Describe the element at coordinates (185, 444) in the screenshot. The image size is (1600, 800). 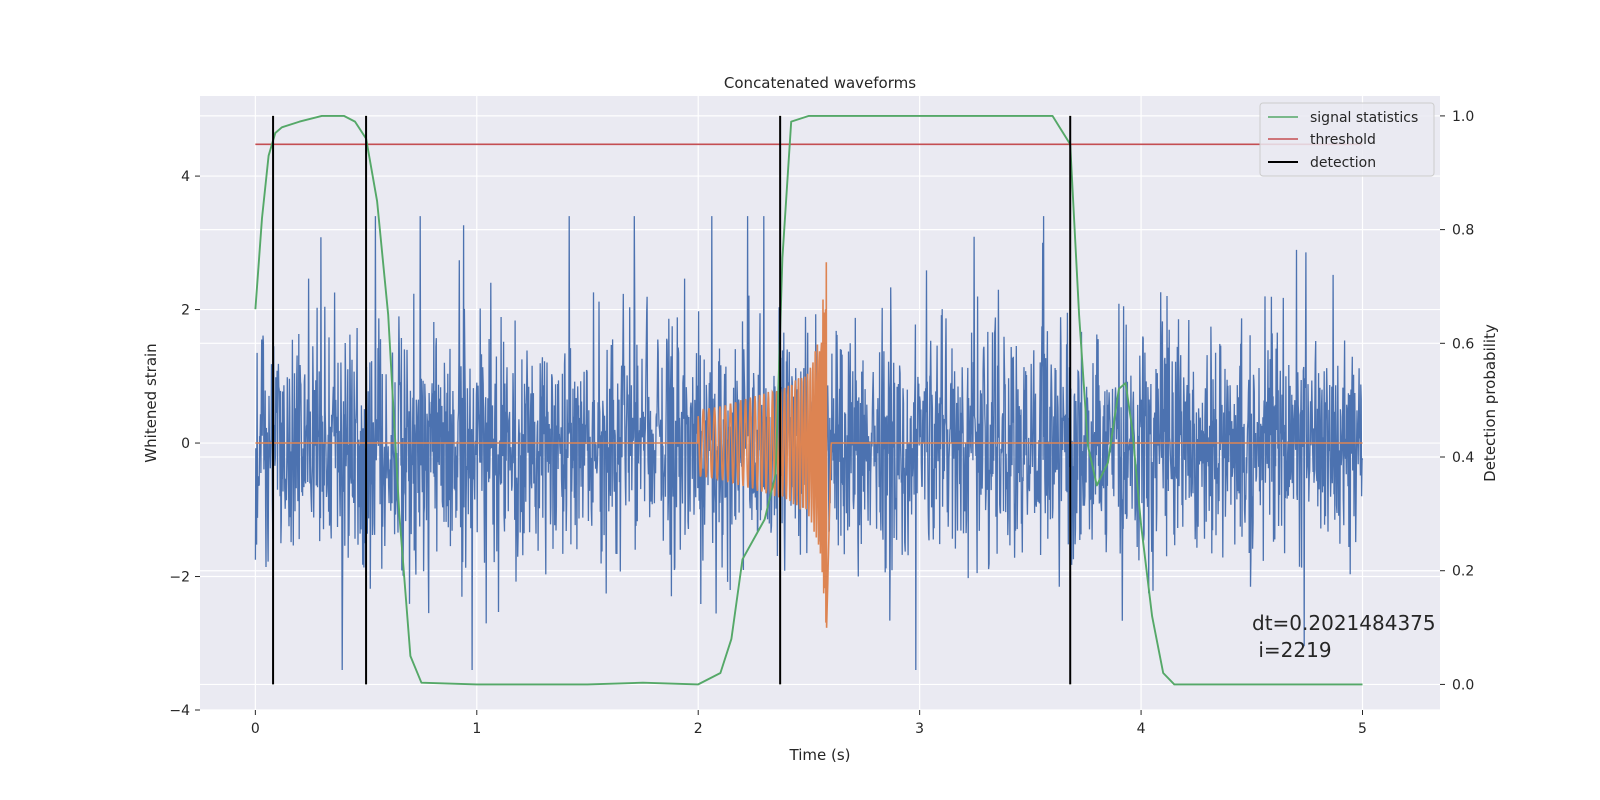
I see `y-tick-label: 0` at that location.